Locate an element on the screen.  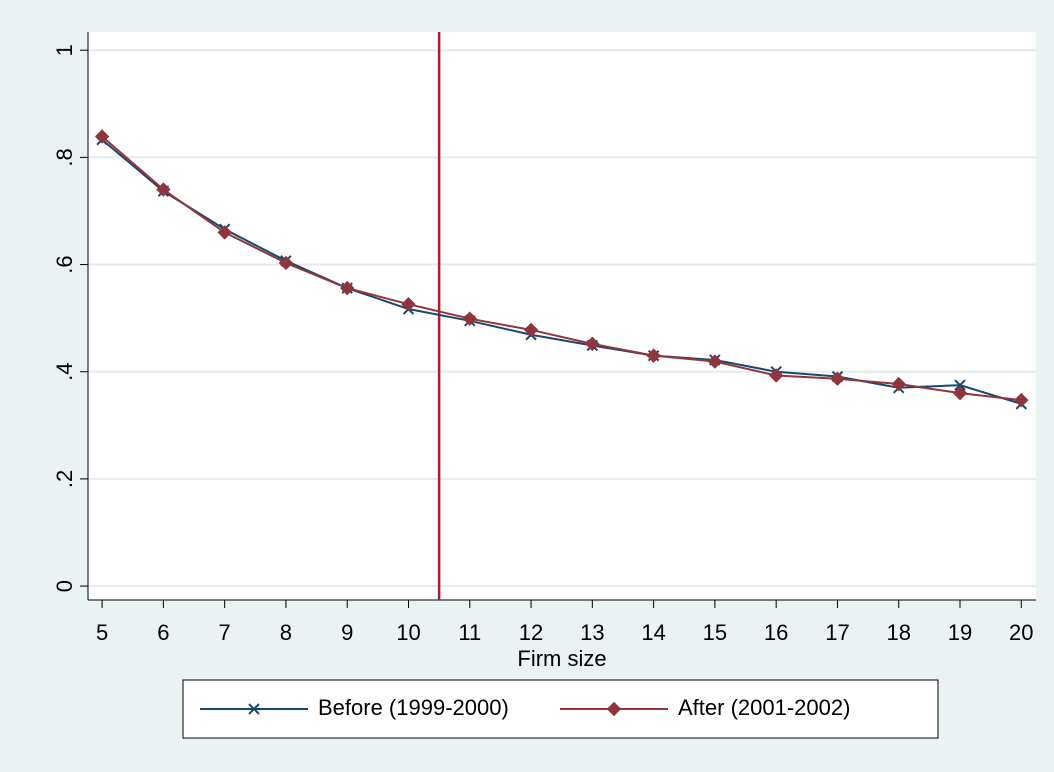
x-tick-label: 8 is located at coordinates (286, 632).